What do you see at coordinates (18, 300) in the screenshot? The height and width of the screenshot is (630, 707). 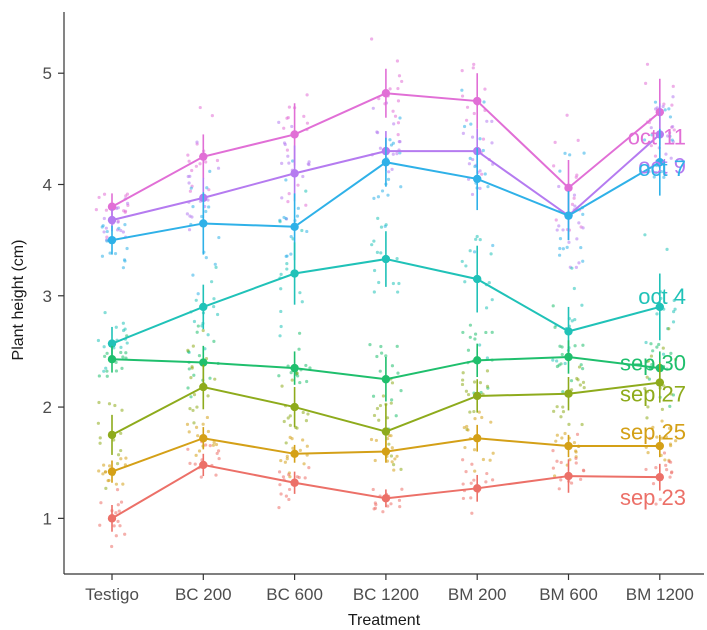 I see `y-axis-title: Plant height (cm)` at bounding box center [18, 300].